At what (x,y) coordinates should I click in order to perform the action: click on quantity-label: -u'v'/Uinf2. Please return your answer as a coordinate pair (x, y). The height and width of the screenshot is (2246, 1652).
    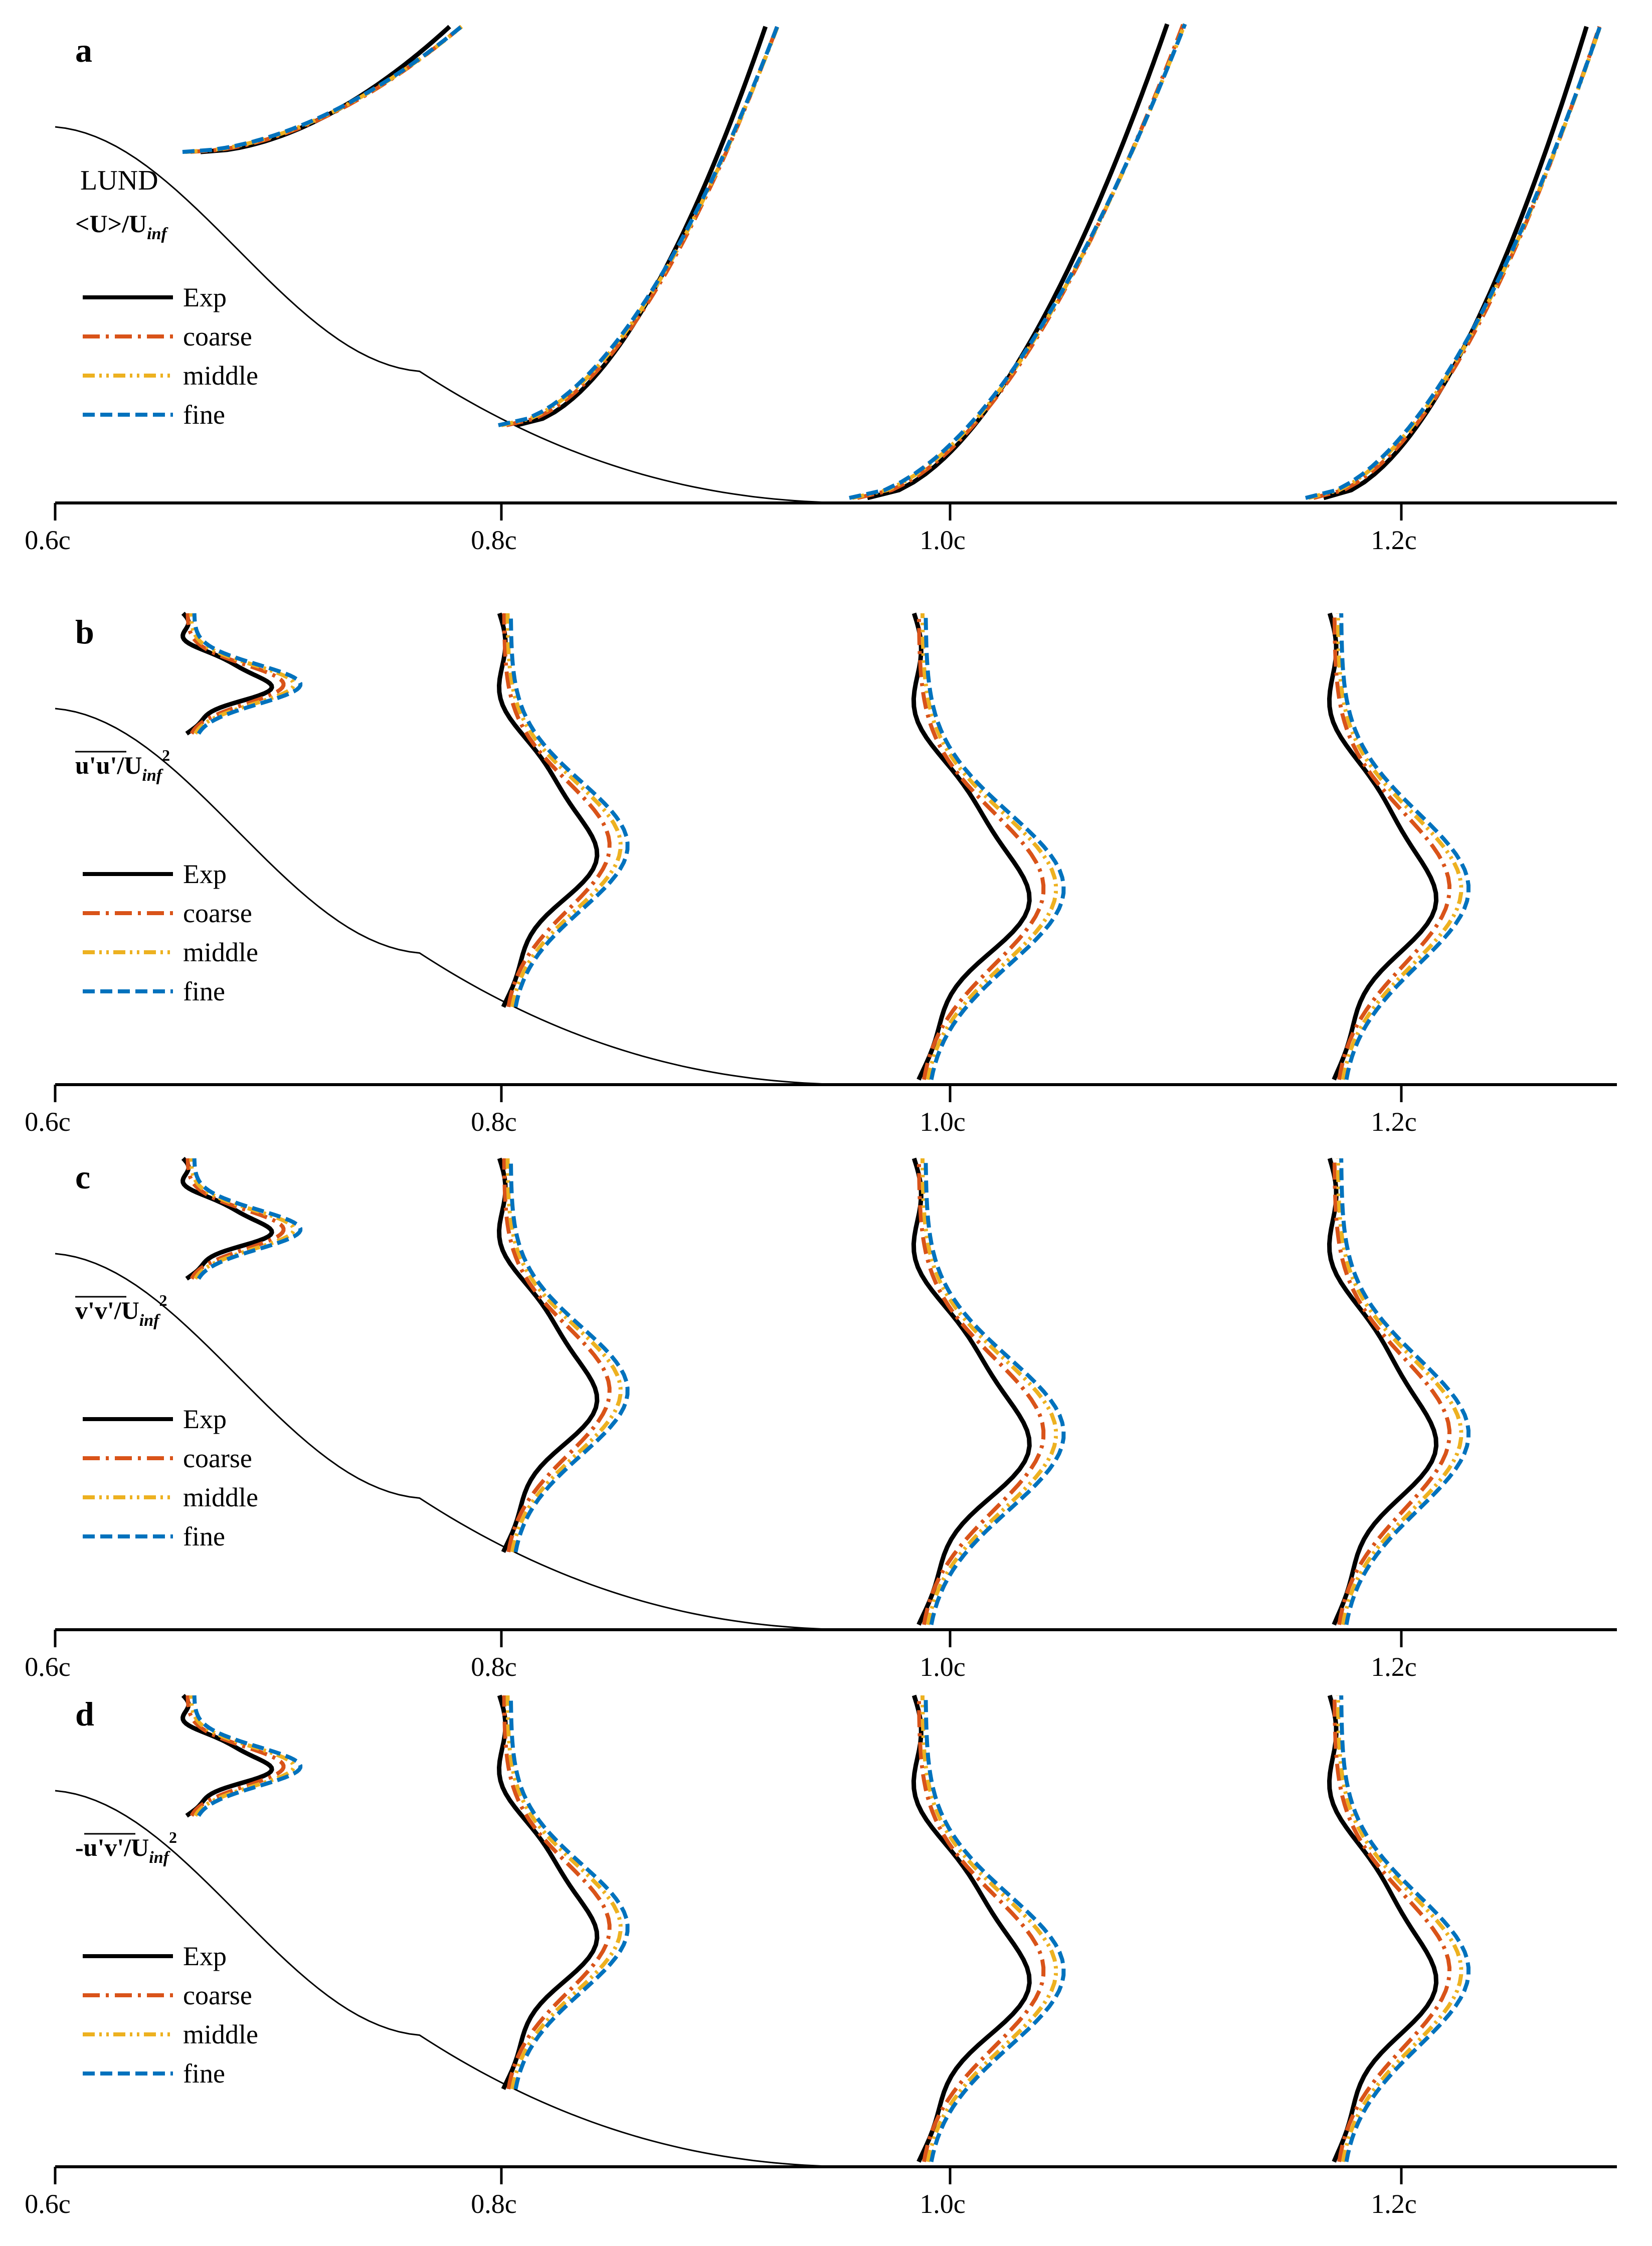
    Looking at the image, I should click on (126, 1847).